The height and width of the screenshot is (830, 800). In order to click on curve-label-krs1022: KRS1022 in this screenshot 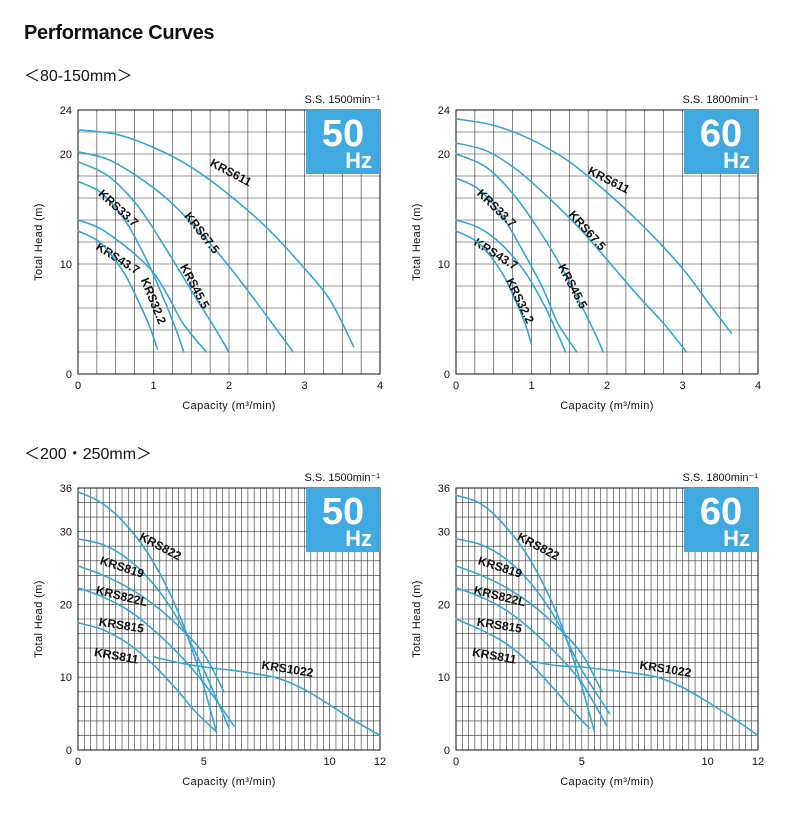, I will do `click(666, 669)`.